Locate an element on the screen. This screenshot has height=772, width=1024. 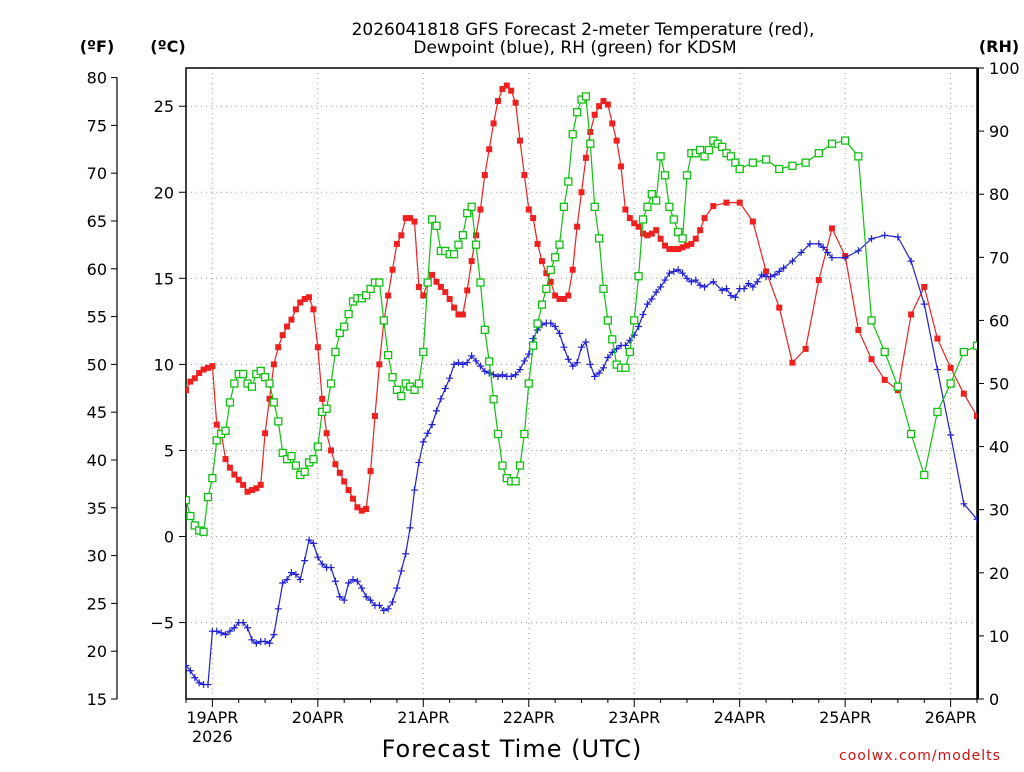
rh-tick-label: 80 is located at coordinates (999, 194).